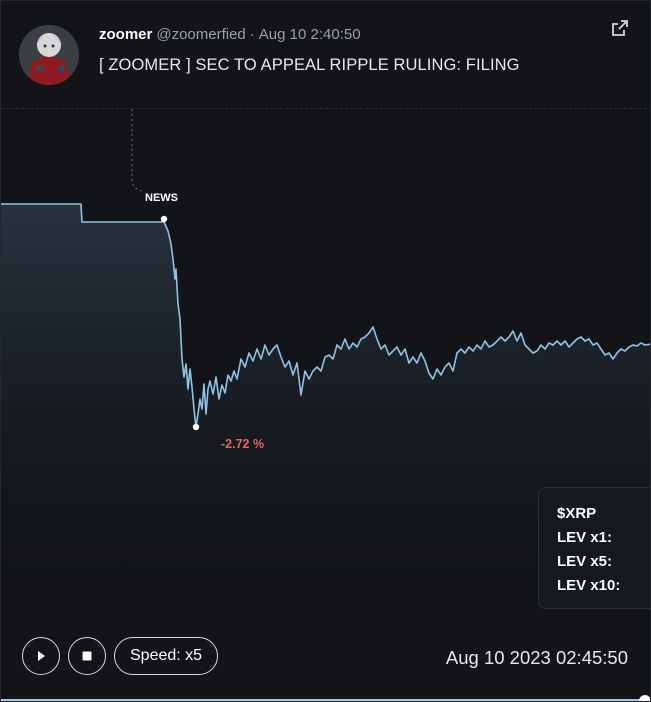  I want to click on ticker-label: $XRP, so click(577, 513).